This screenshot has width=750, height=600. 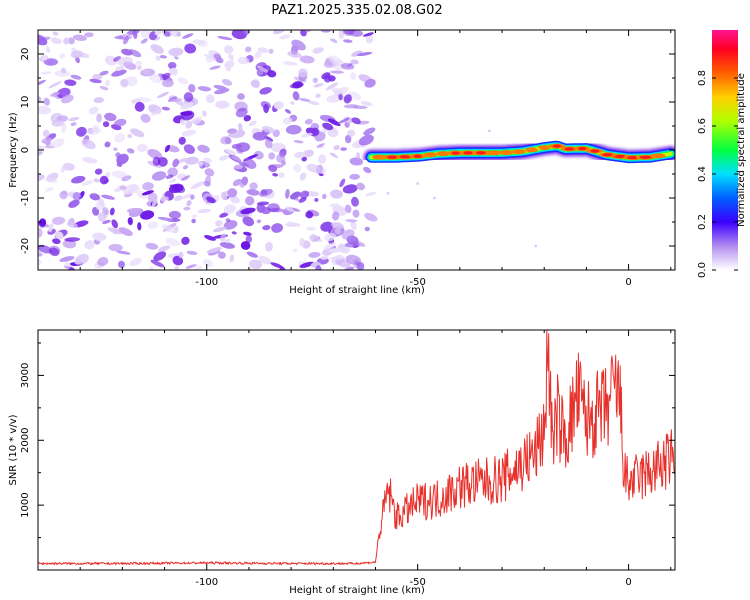 What do you see at coordinates (357, 590) in the screenshot?
I see `snr-x-label: Height of straight line (km)` at bounding box center [357, 590].